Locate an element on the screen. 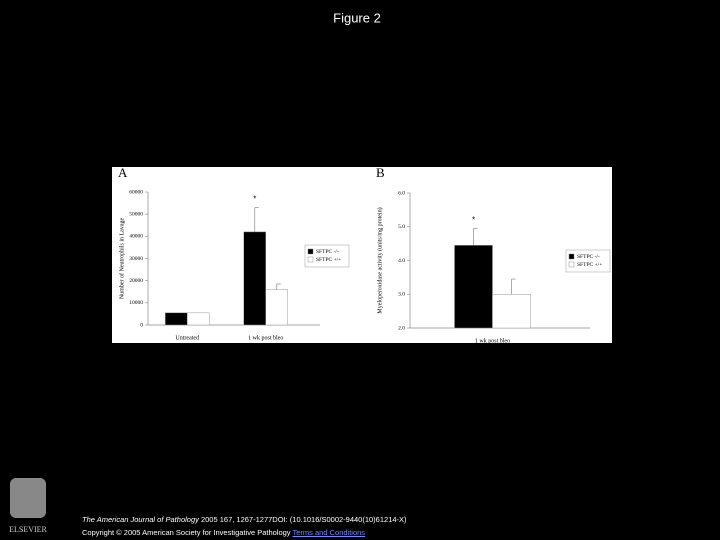  y-axis-label: Number of Neutrophils in Lavage is located at coordinates (121, 259).